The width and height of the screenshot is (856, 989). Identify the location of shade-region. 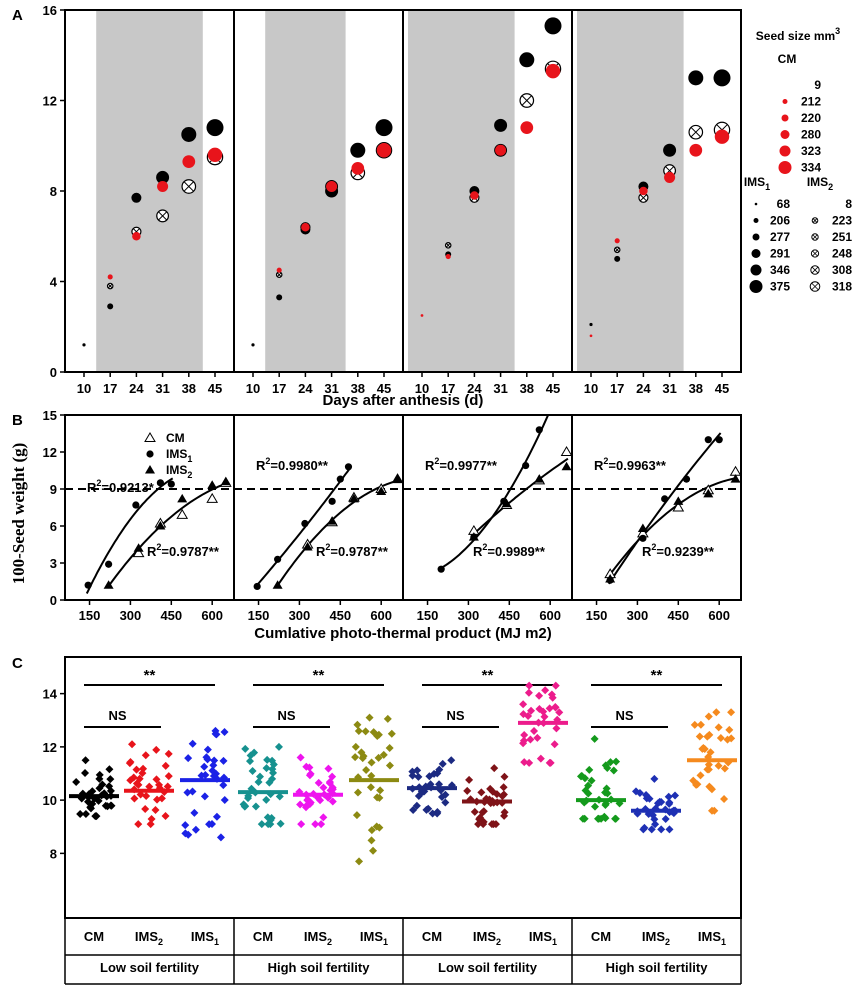
(461, 191).